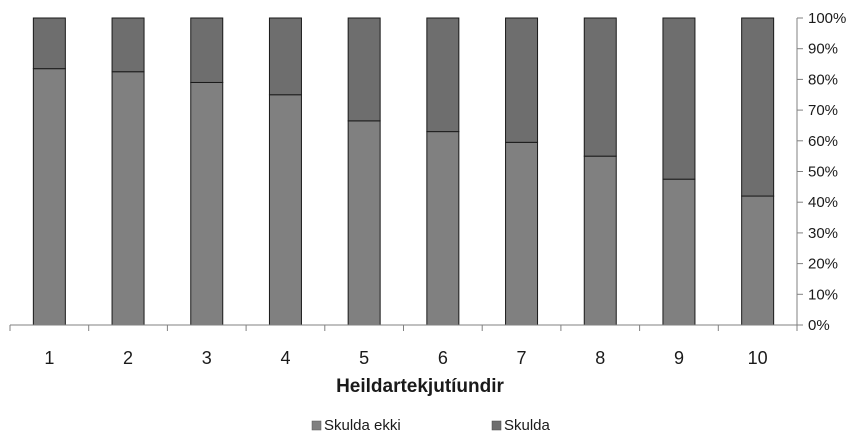  Describe the element at coordinates (679, 358) in the screenshot. I see `x-tick-label: 9` at that location.